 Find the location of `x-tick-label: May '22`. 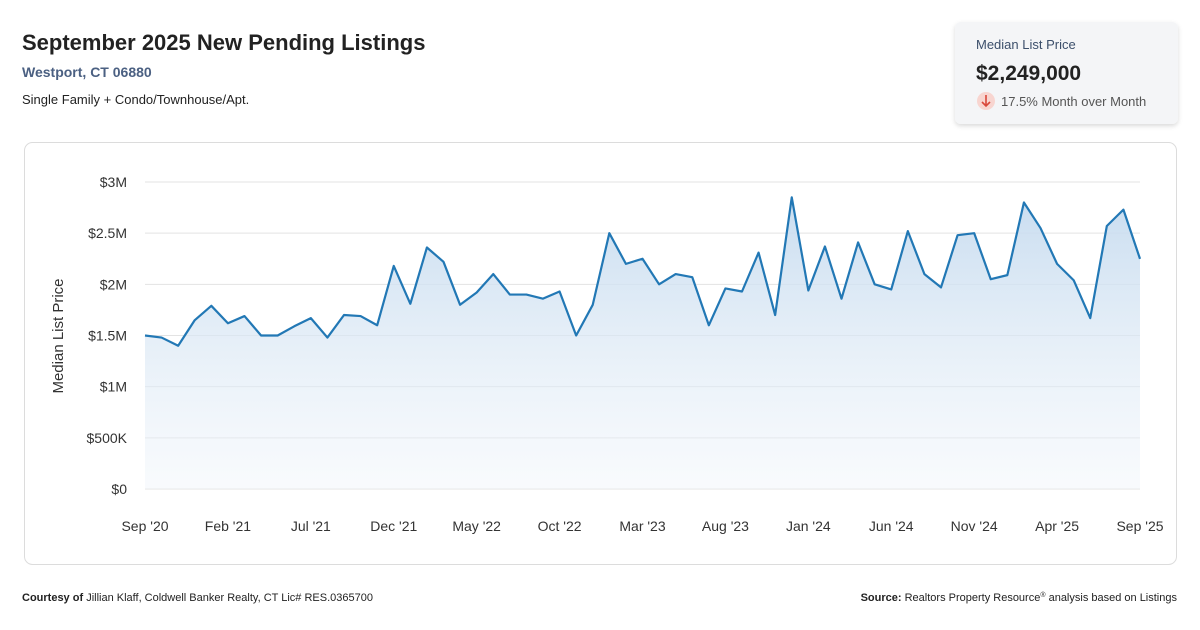

x-tick-label: May '22 is located at coordinates (476, 526).